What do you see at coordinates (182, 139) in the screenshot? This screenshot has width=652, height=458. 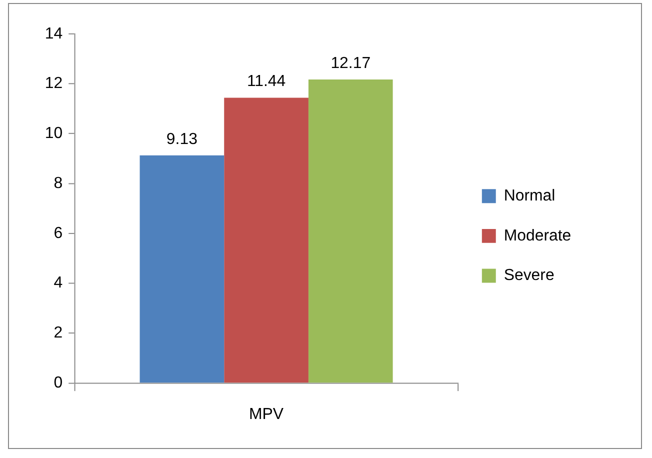 I see `data-label: 9.13` at bounding box center [182, 139].